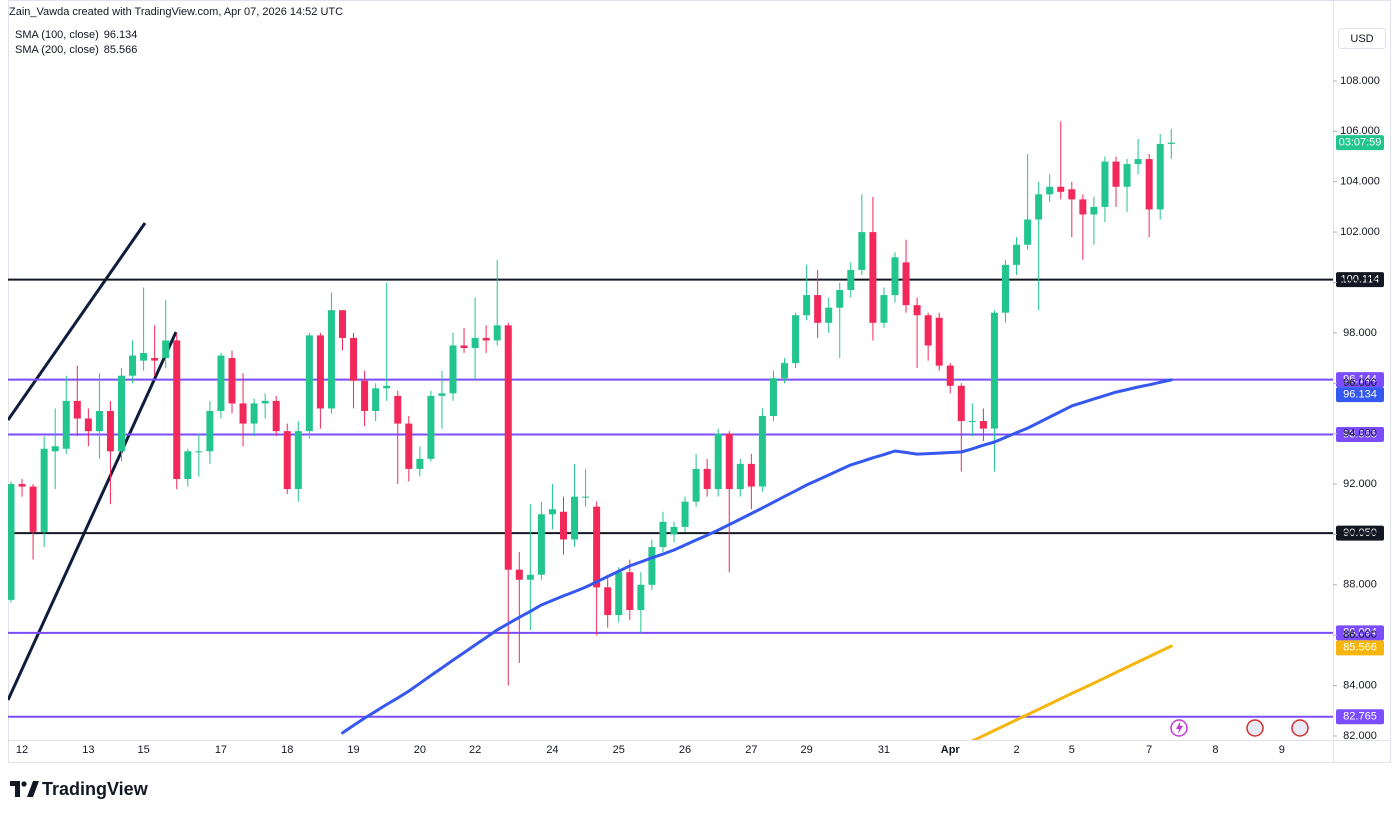  Describe the element at coordinates (1072, 750) in the screenshot. I see `x-tick-label: 5` at that location.